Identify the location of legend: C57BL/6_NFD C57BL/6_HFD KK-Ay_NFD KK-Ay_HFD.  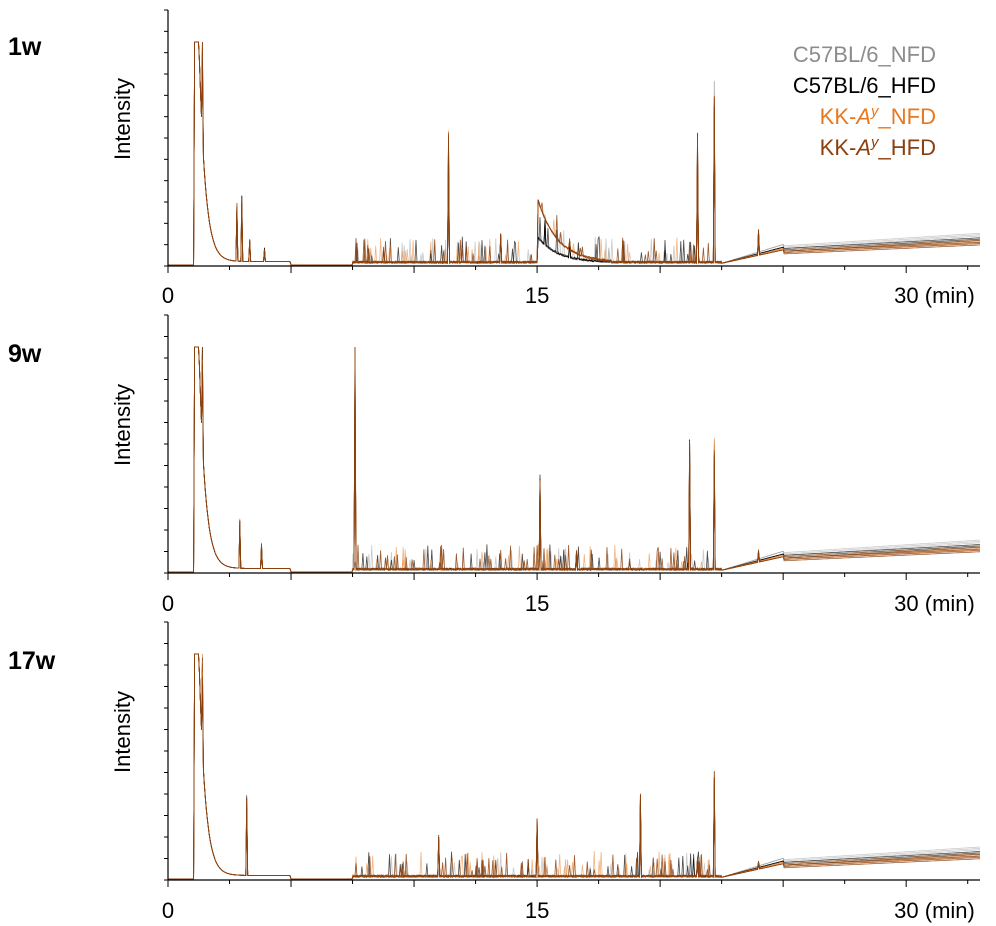
(864, 101).